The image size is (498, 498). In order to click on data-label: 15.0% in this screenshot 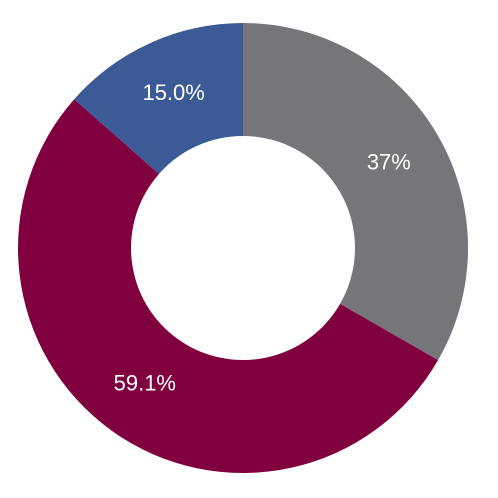, I will do `click(173, 92)`.